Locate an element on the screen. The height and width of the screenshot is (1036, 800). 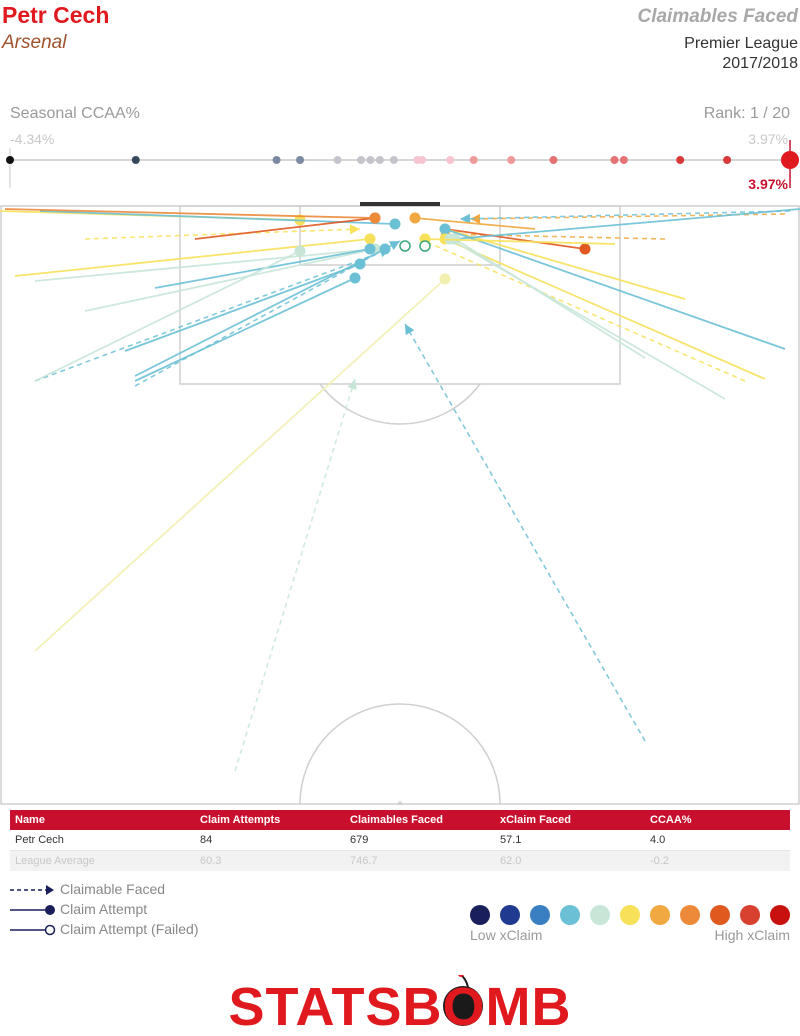
chart-title: Claimables Faced is located at coordinates (717, 16).